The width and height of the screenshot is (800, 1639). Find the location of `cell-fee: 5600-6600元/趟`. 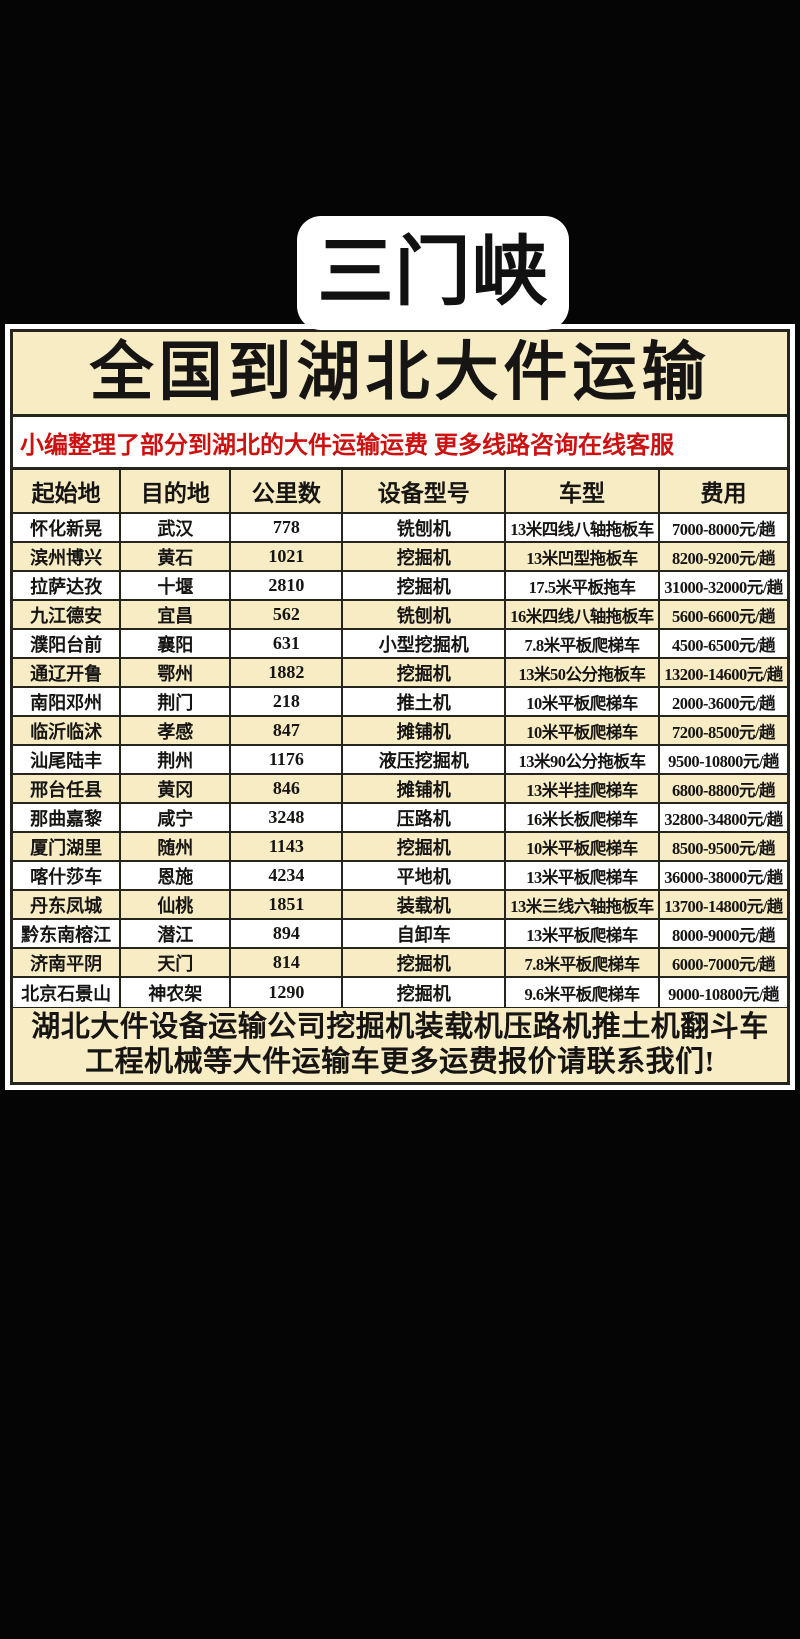

cell-fee: 5600-6600元/趟 is located at coordinates (723, 616).